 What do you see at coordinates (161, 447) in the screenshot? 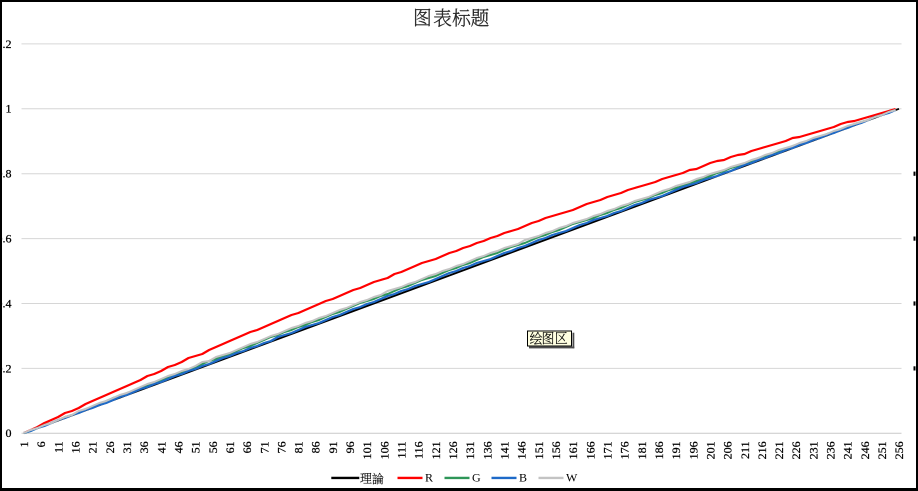
I see `svg-text: 41` at bounding box center [161, 447].